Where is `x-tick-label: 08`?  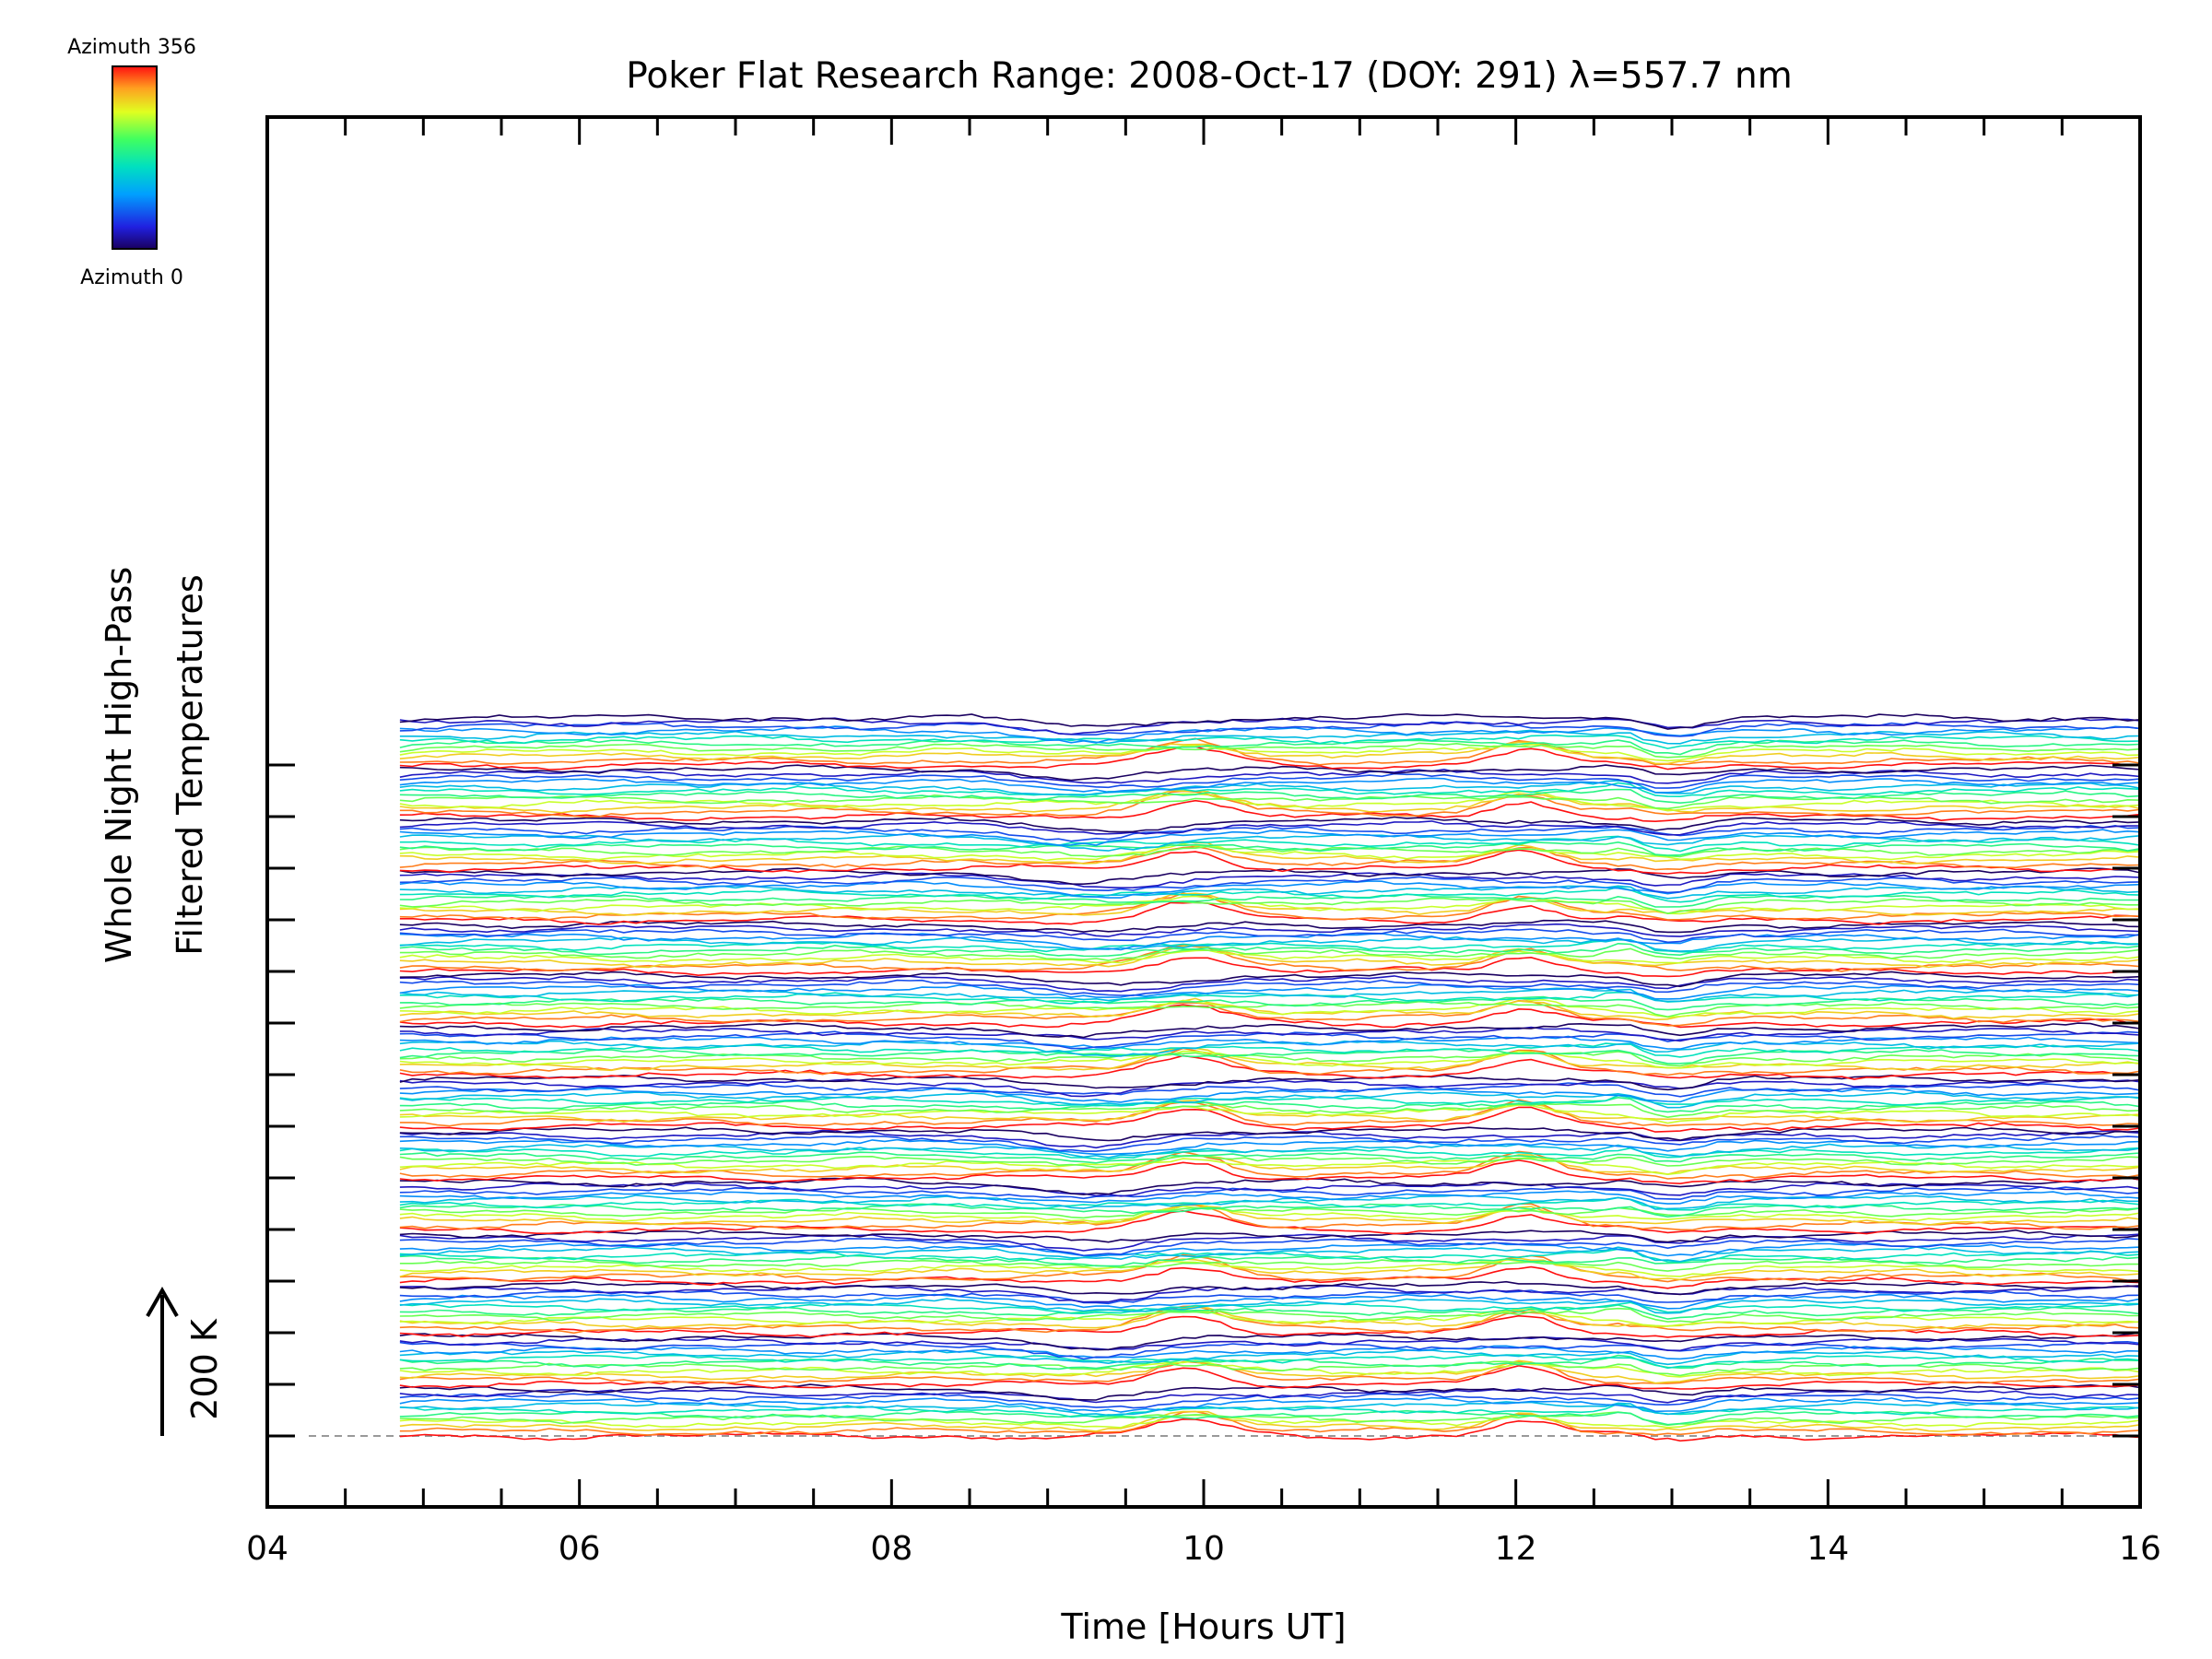
x-tick-label: 08 is located at coordinates (891, 1549).